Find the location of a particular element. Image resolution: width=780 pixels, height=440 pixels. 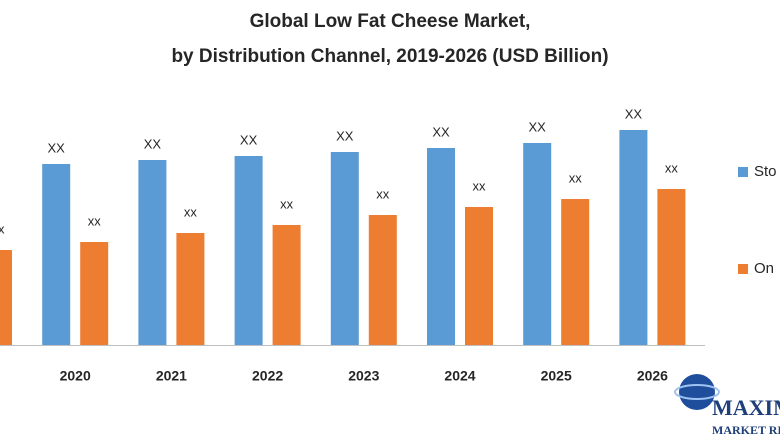

watermark-text: MARKET RE is located at coordinates (746, 430).